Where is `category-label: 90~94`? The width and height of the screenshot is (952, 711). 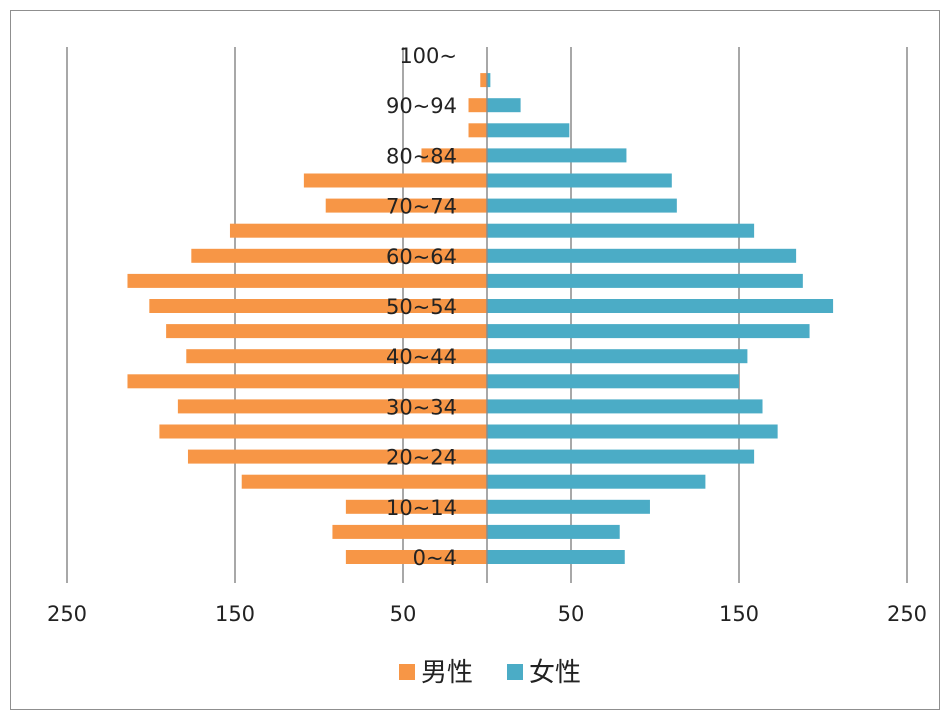 category-label: 90~94 is located at coordinates (421, 106).